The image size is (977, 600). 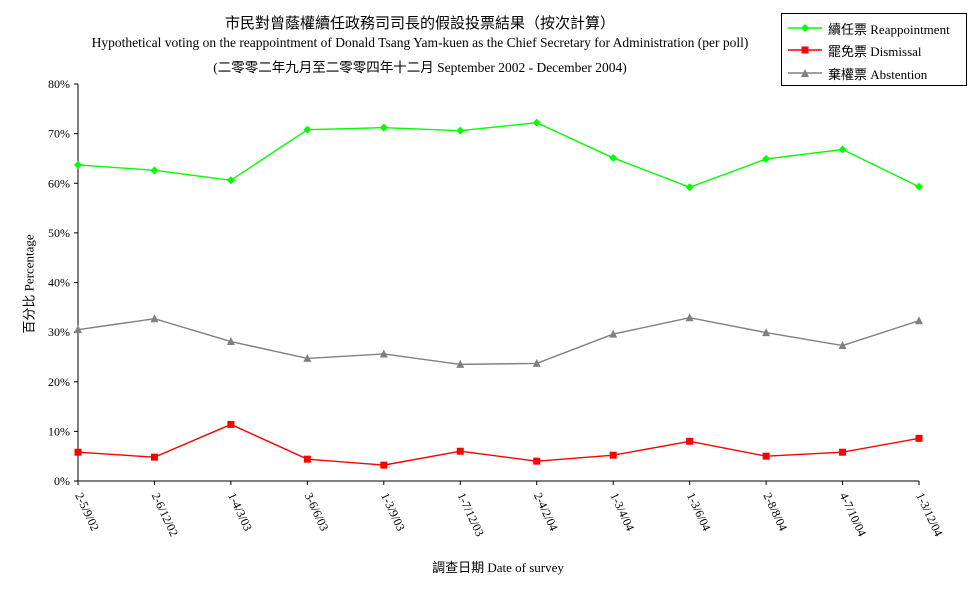 What do you see at coordinates (775, 511) in the screenshot?
I see `x-tick-label: 2-8/8/04` at bounding box center [775, 511].